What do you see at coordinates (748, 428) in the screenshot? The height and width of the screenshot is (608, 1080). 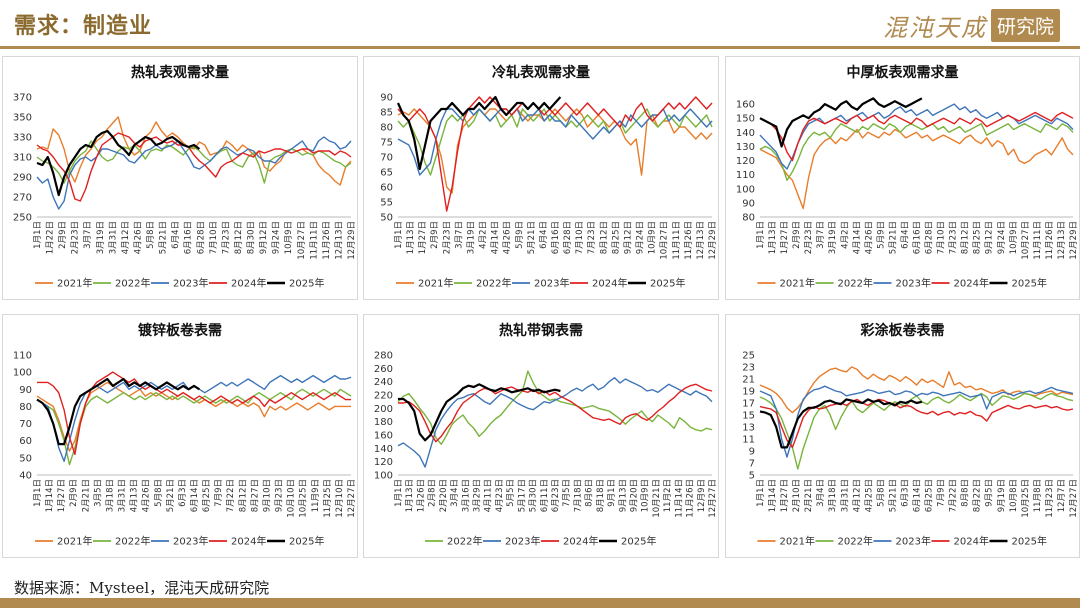 I see `y-tick-label: 13` at bounding box center [748, 428].